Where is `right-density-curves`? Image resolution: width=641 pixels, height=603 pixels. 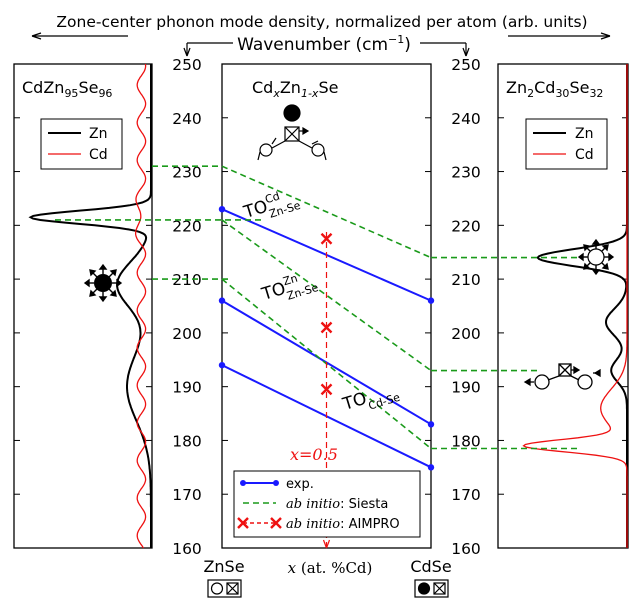
right-density-curves is located at coordinates (575, 306).